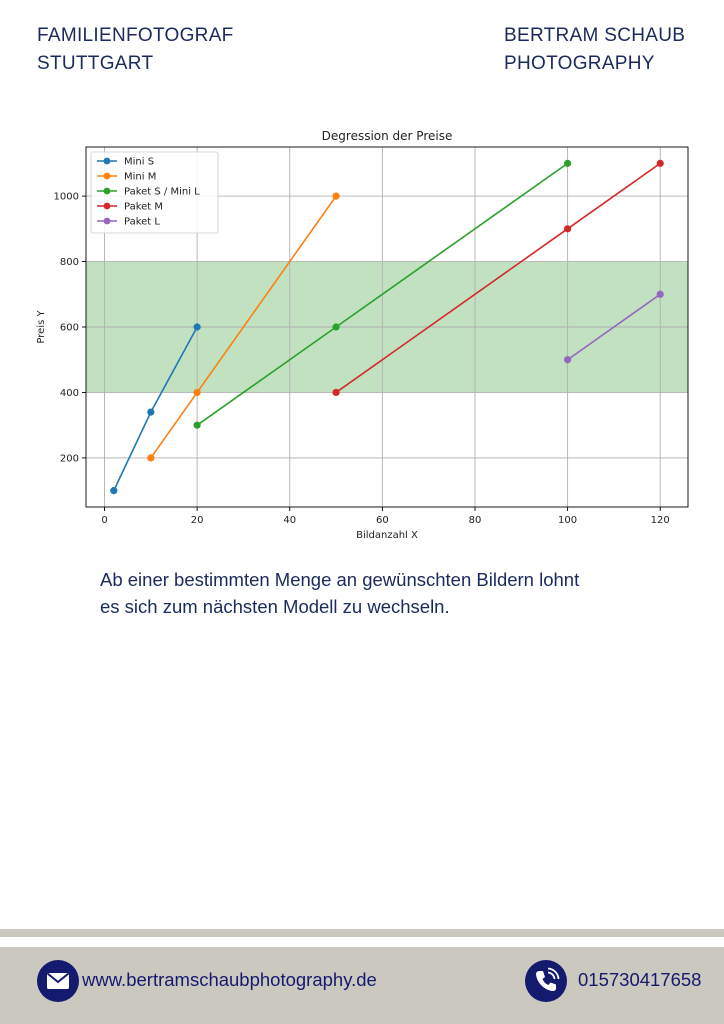  I want to click on y-tick-label: 1000, so click(66, 197).